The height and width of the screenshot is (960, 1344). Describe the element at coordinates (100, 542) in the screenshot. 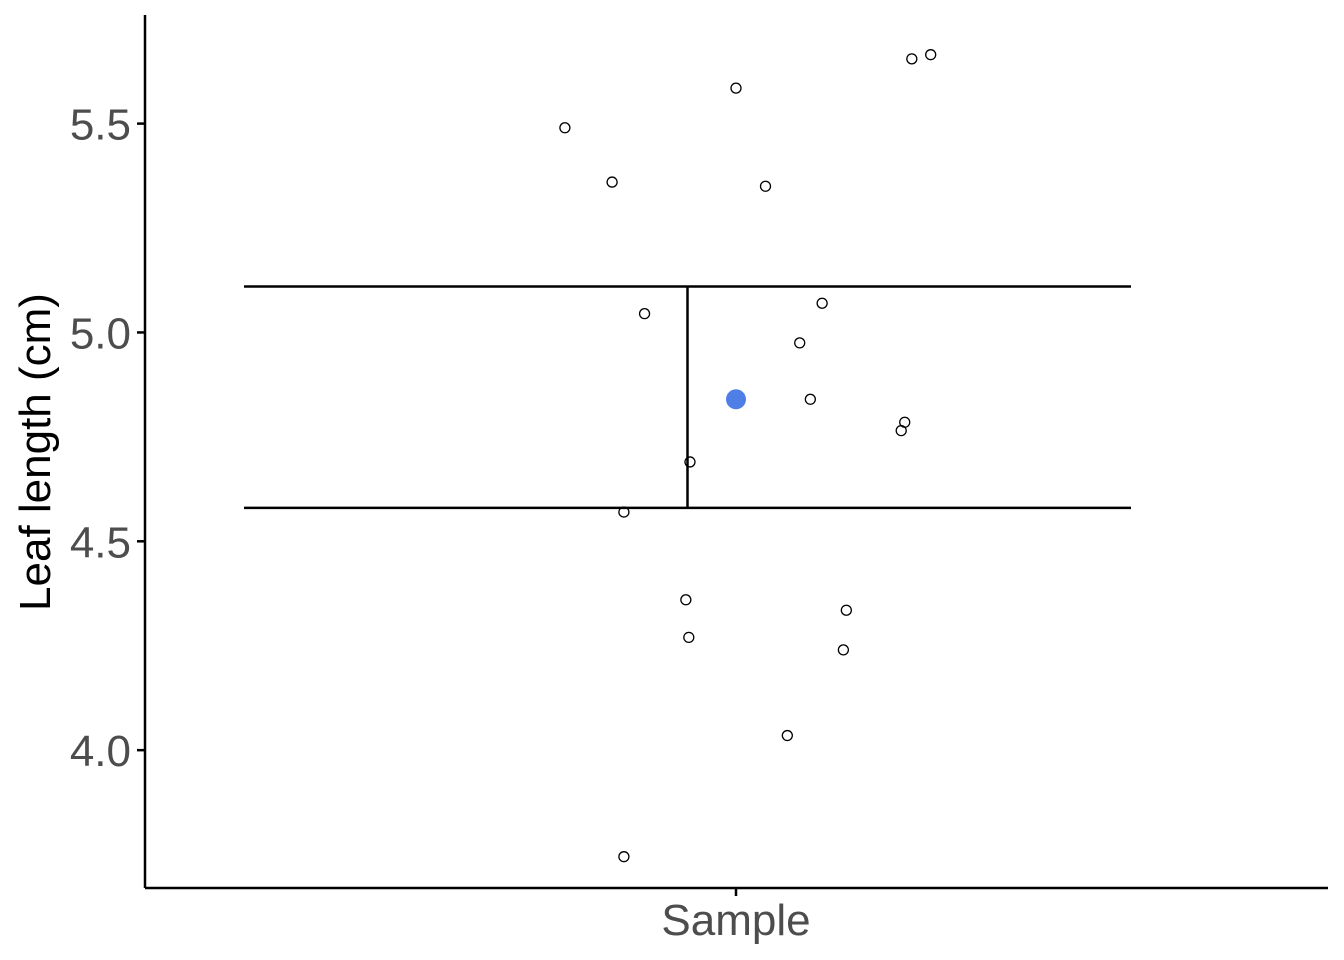

I see `y-tick-label: 4.5` at that location.